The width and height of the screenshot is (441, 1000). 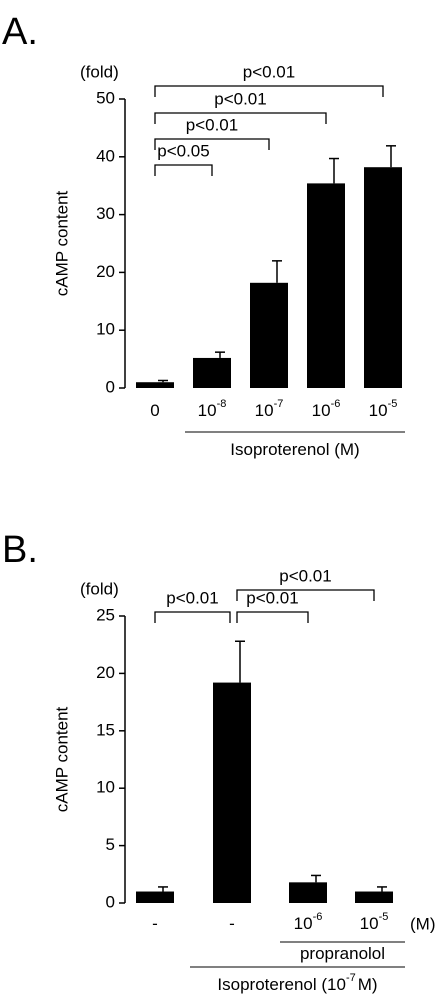 I want to click on x-tick-label: 0, so click(x=154, y=410).